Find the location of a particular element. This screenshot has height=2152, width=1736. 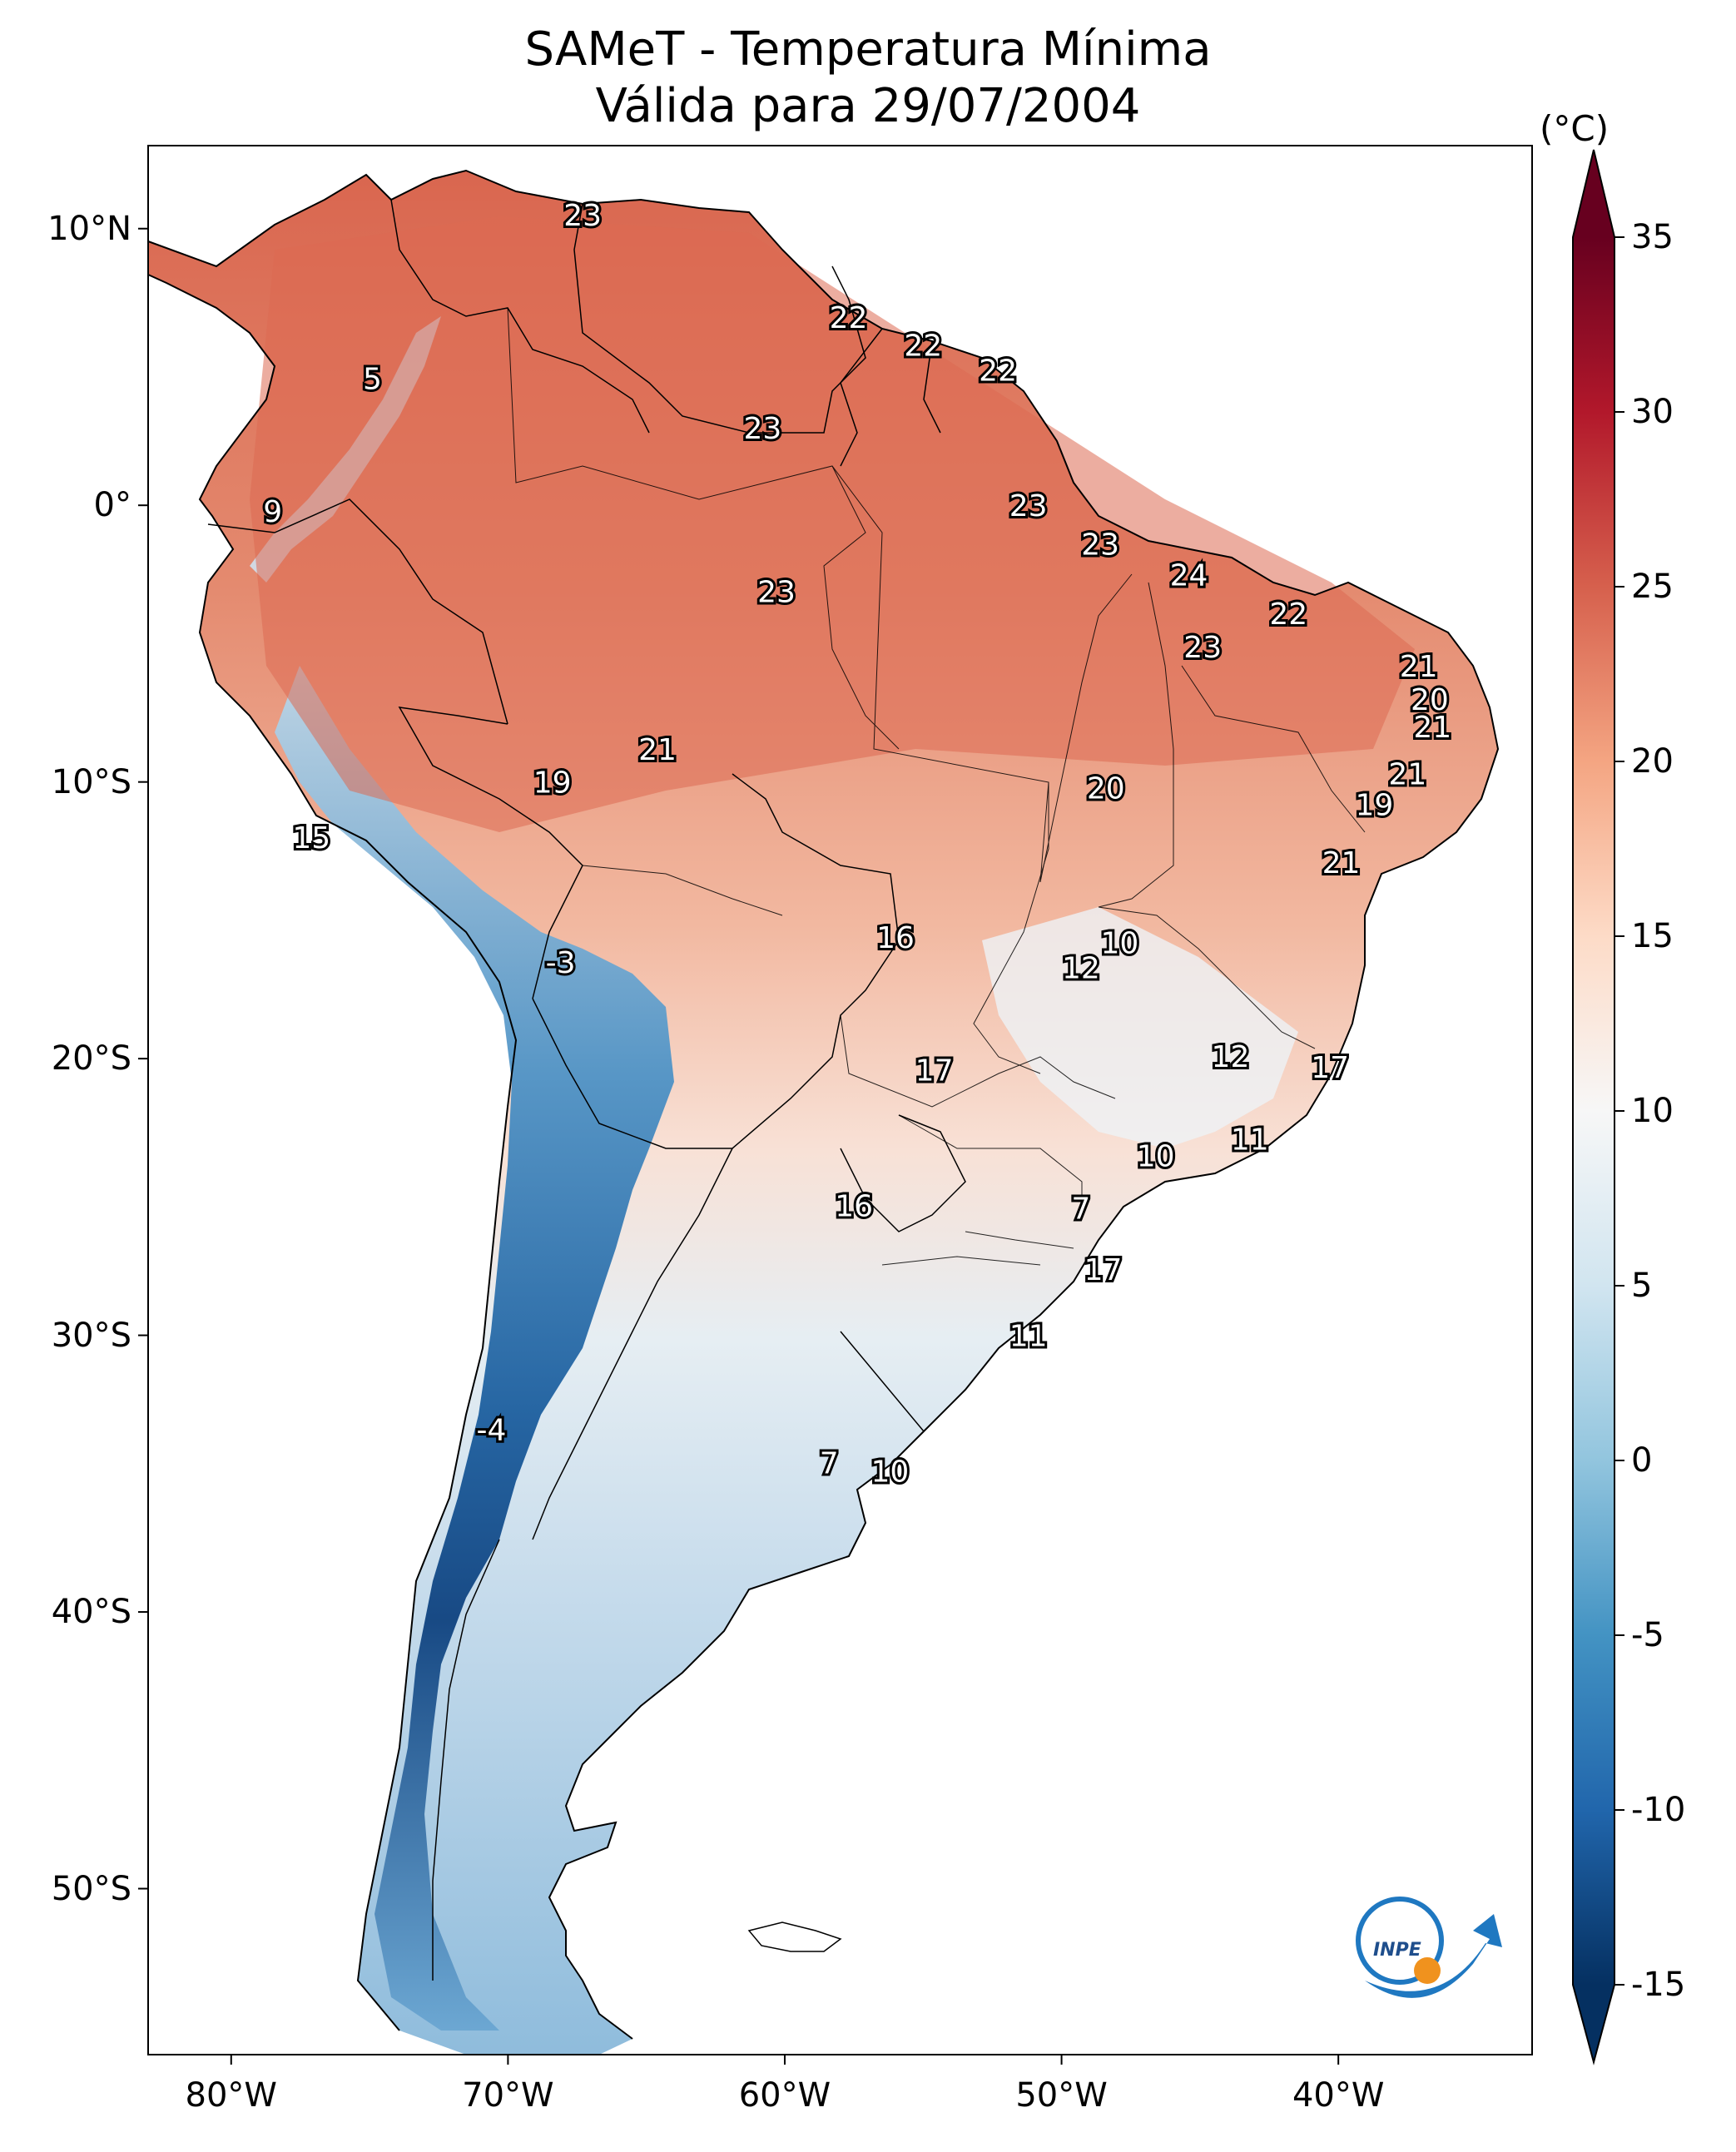

station-value: 9 is located at coordinates (272, 512).